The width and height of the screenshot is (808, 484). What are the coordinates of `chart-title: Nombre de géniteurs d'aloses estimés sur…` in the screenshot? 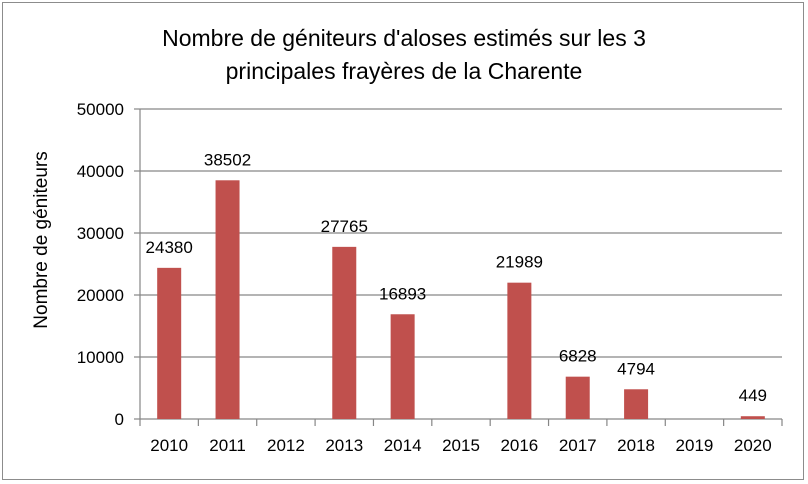 It's located at (404, 55).